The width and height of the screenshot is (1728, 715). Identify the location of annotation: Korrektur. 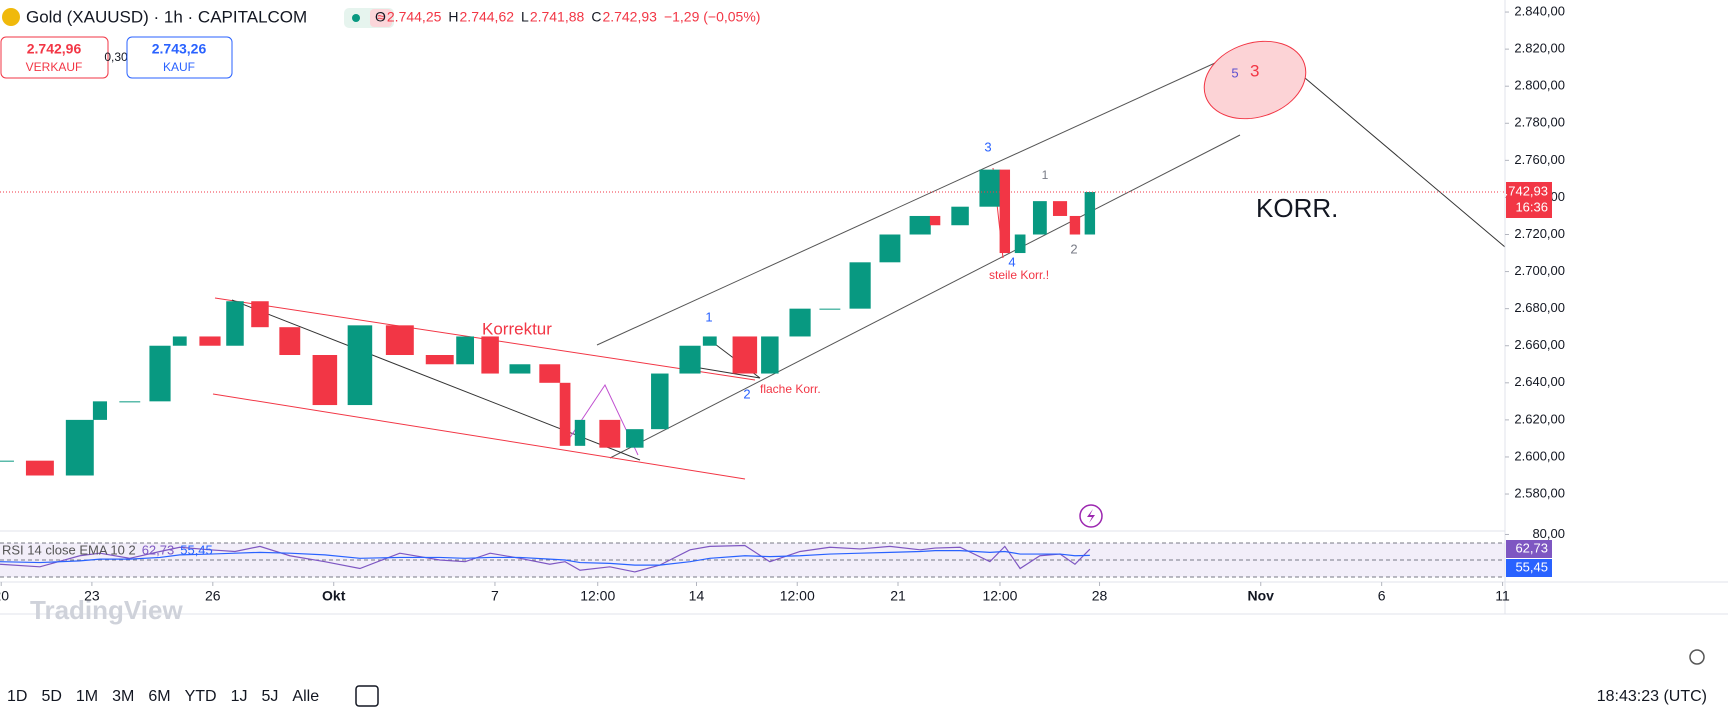
(517, 328).